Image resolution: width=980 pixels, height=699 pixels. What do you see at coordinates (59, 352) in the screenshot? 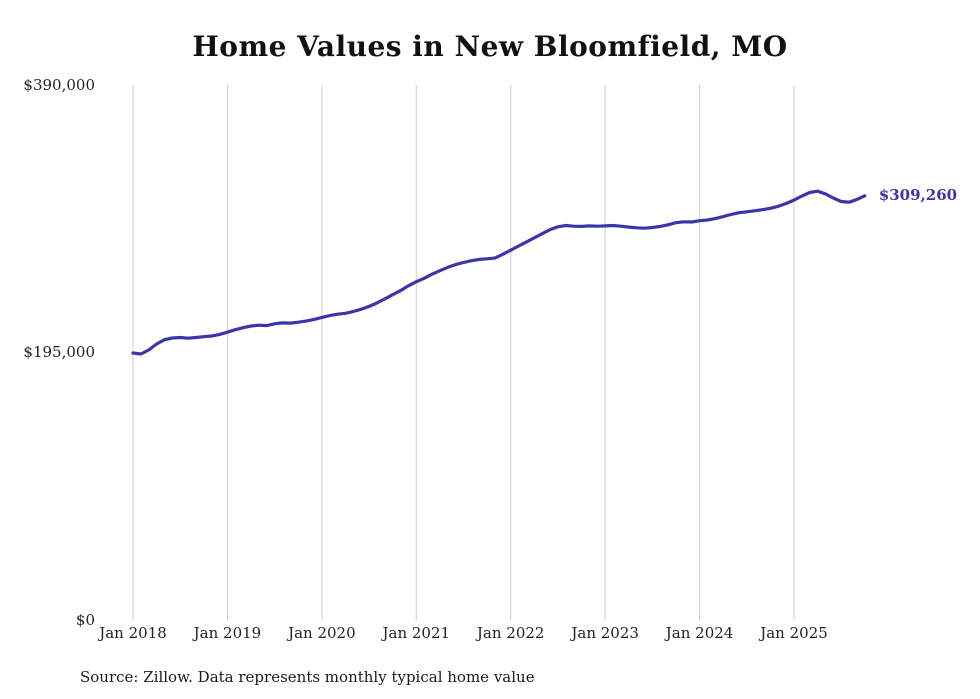
I see `y-axis-tick-195000: $195,000` at bounding box center [59, 352].